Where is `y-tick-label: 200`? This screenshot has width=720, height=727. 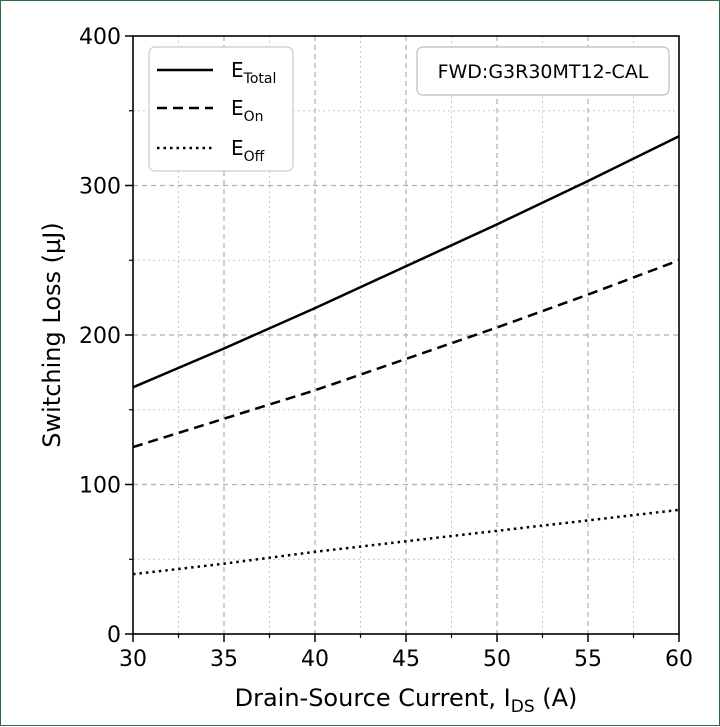
y-tick-label: 200 is located at coordinates (100, 336).